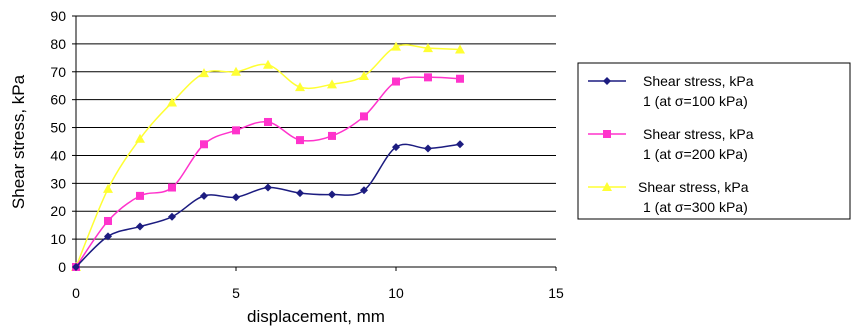 The width and height of the screenshot is (859, 330). What do you see at coordinates (671, 144) in the screenshot?
I see `legend-item-series-2: Shear stress, kPa 1 (at σ=200 kPa)` at bounding box center [671, 144].